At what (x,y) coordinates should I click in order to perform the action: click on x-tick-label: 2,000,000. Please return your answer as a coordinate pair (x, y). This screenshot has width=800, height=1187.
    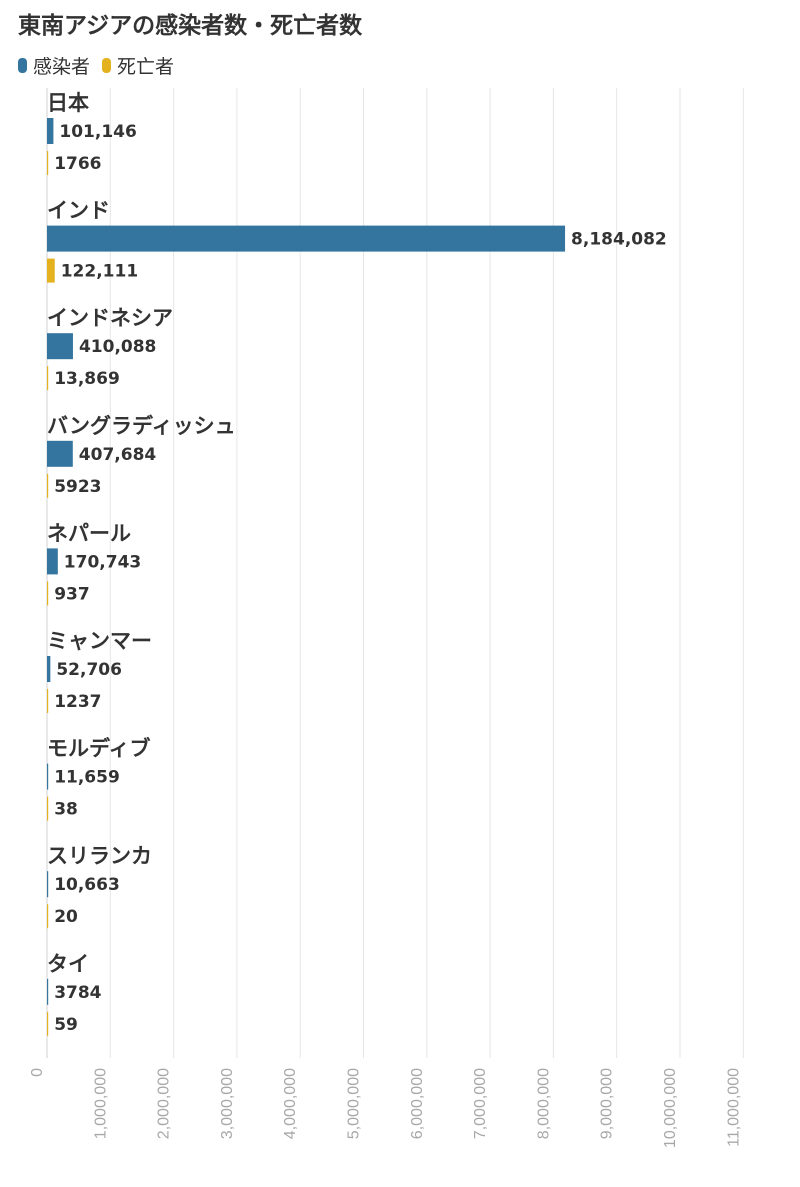
    Looking at the image, I should click on (164, 1103).